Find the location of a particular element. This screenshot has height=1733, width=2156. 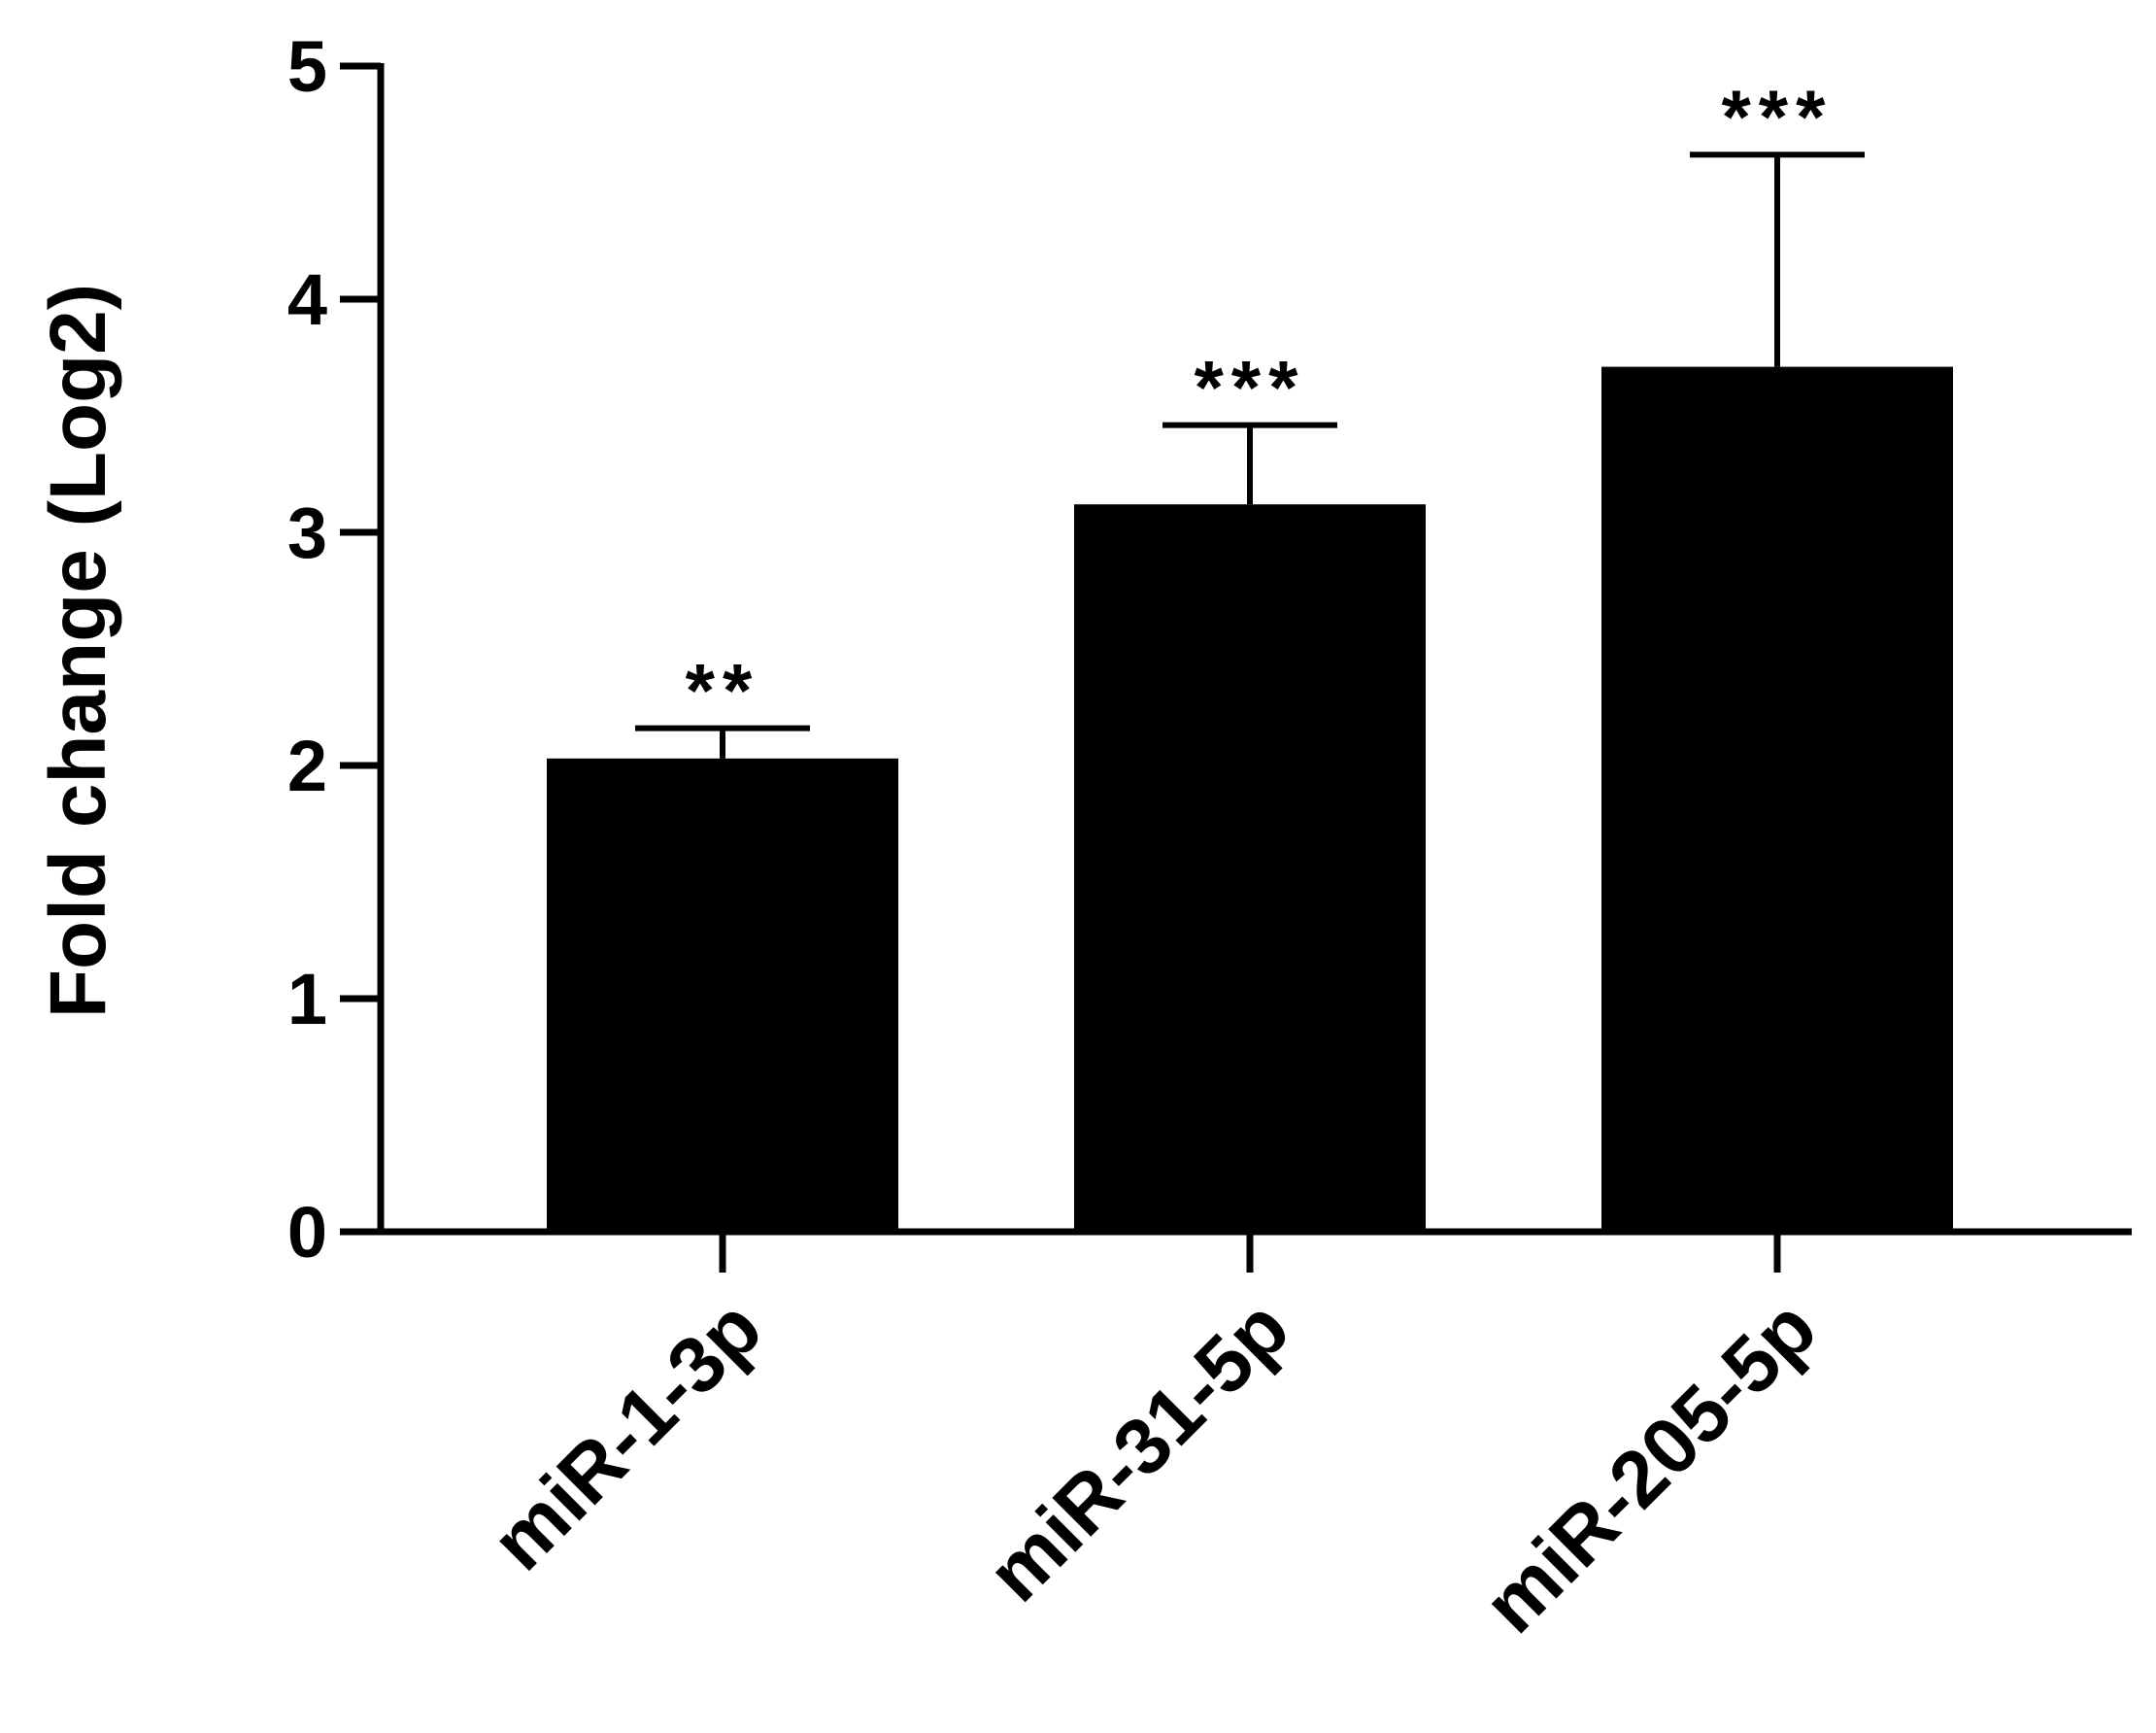

category-label: miR-1-3p is located at coordinates (626, 1434).